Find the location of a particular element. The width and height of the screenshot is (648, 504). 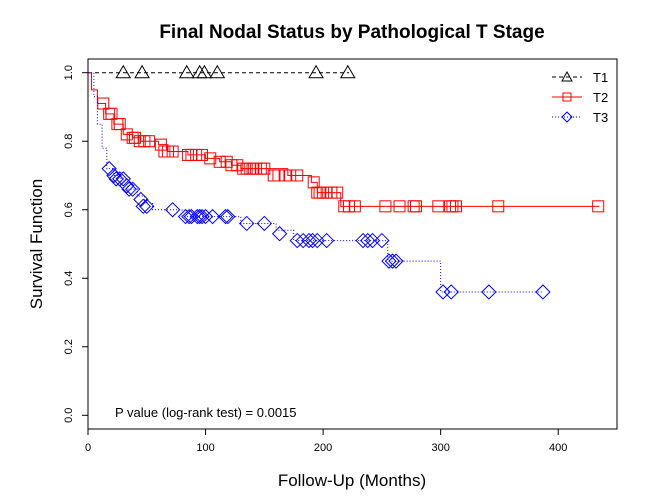

legend-label-t1: T1 is located at coordinates (600, 77).